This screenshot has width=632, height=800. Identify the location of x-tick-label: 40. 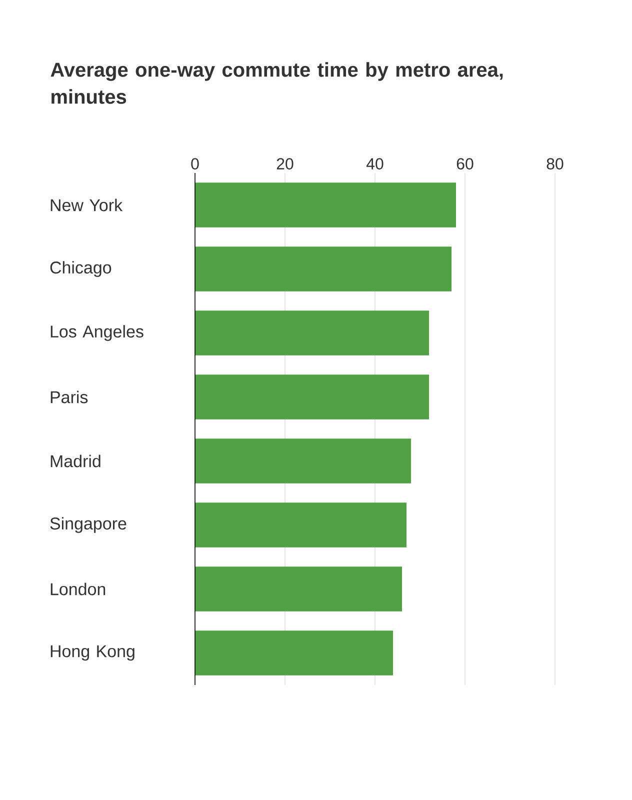
(375, 164).